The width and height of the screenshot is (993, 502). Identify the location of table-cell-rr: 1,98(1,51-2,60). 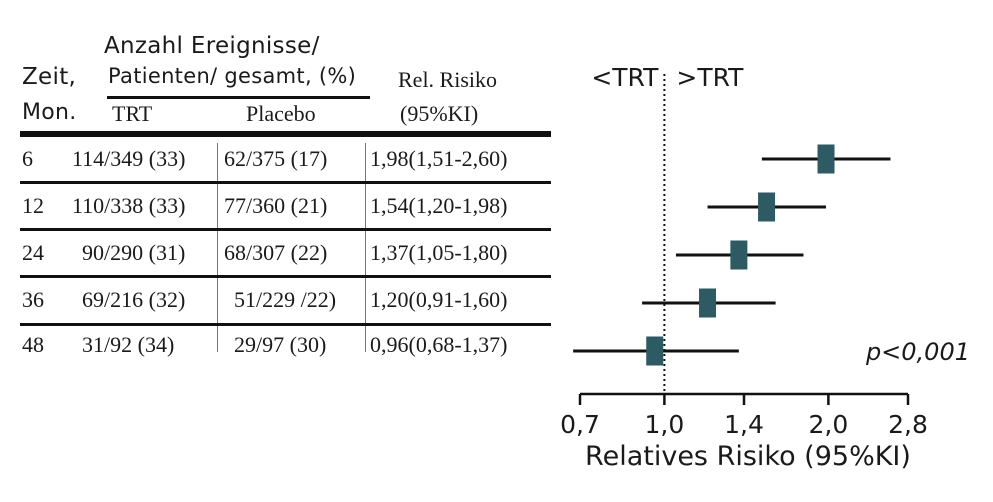
(439, 158).